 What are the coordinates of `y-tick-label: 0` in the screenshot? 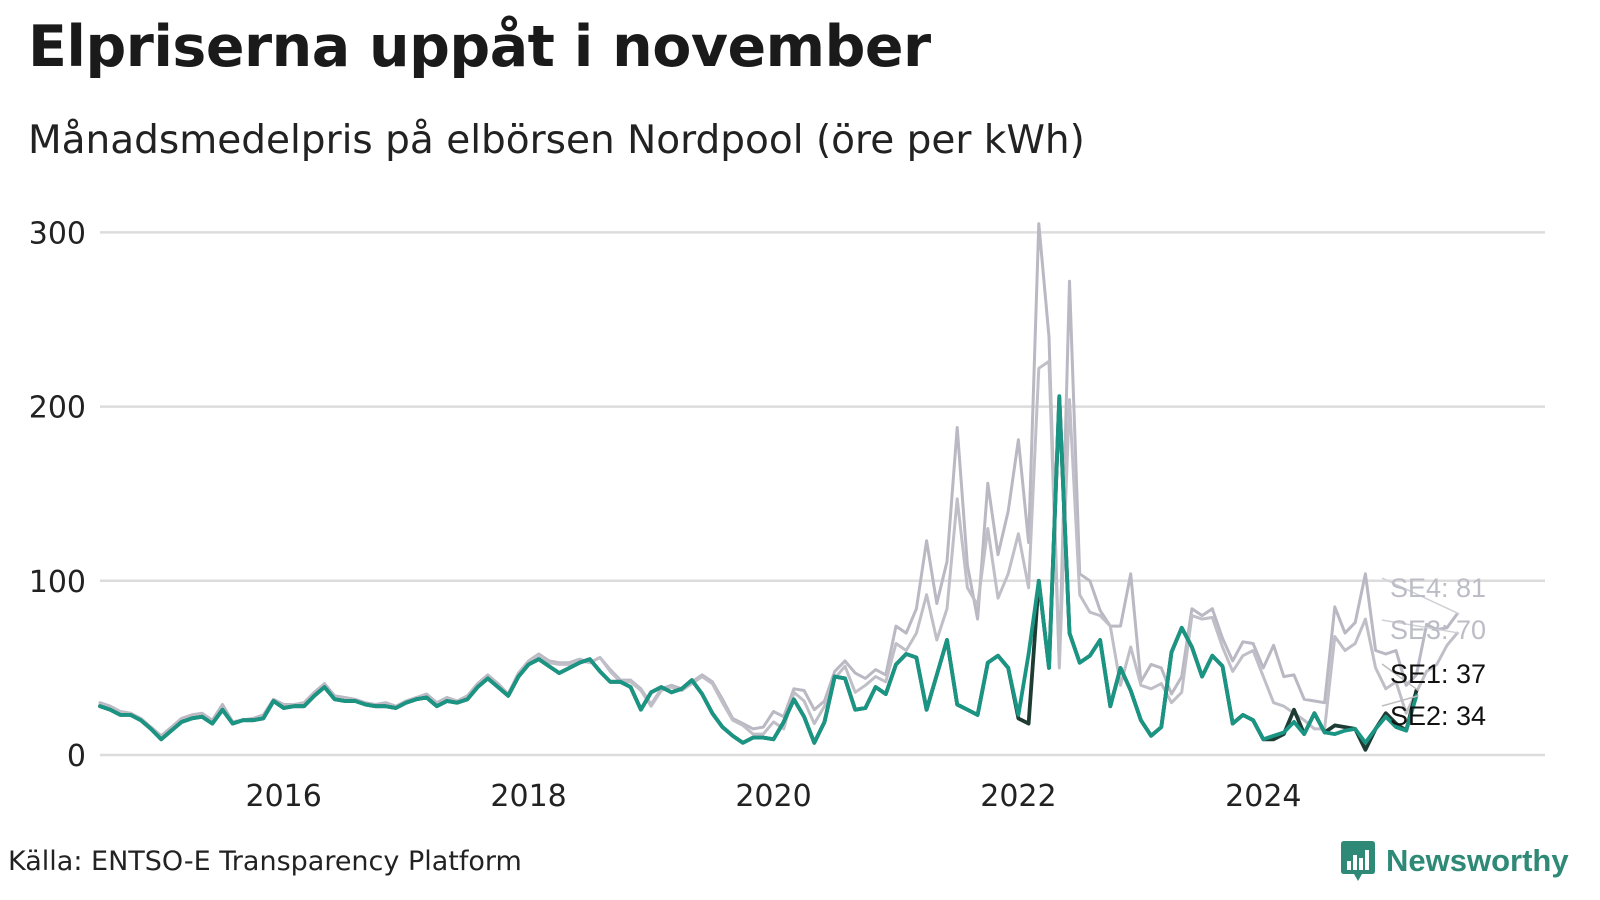 It's located at (76, 756).